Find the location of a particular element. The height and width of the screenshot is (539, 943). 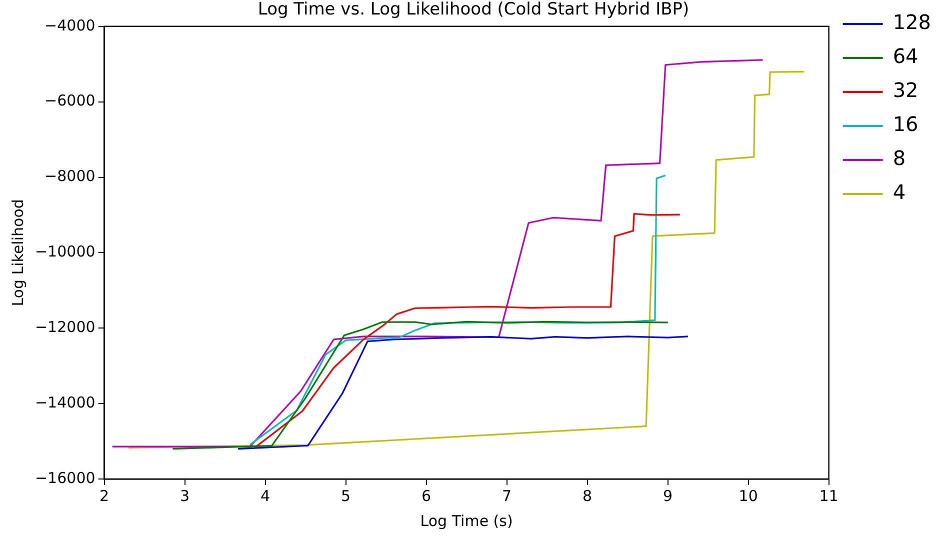

x-tick-label: 10 is located at coordinates (748, 495).